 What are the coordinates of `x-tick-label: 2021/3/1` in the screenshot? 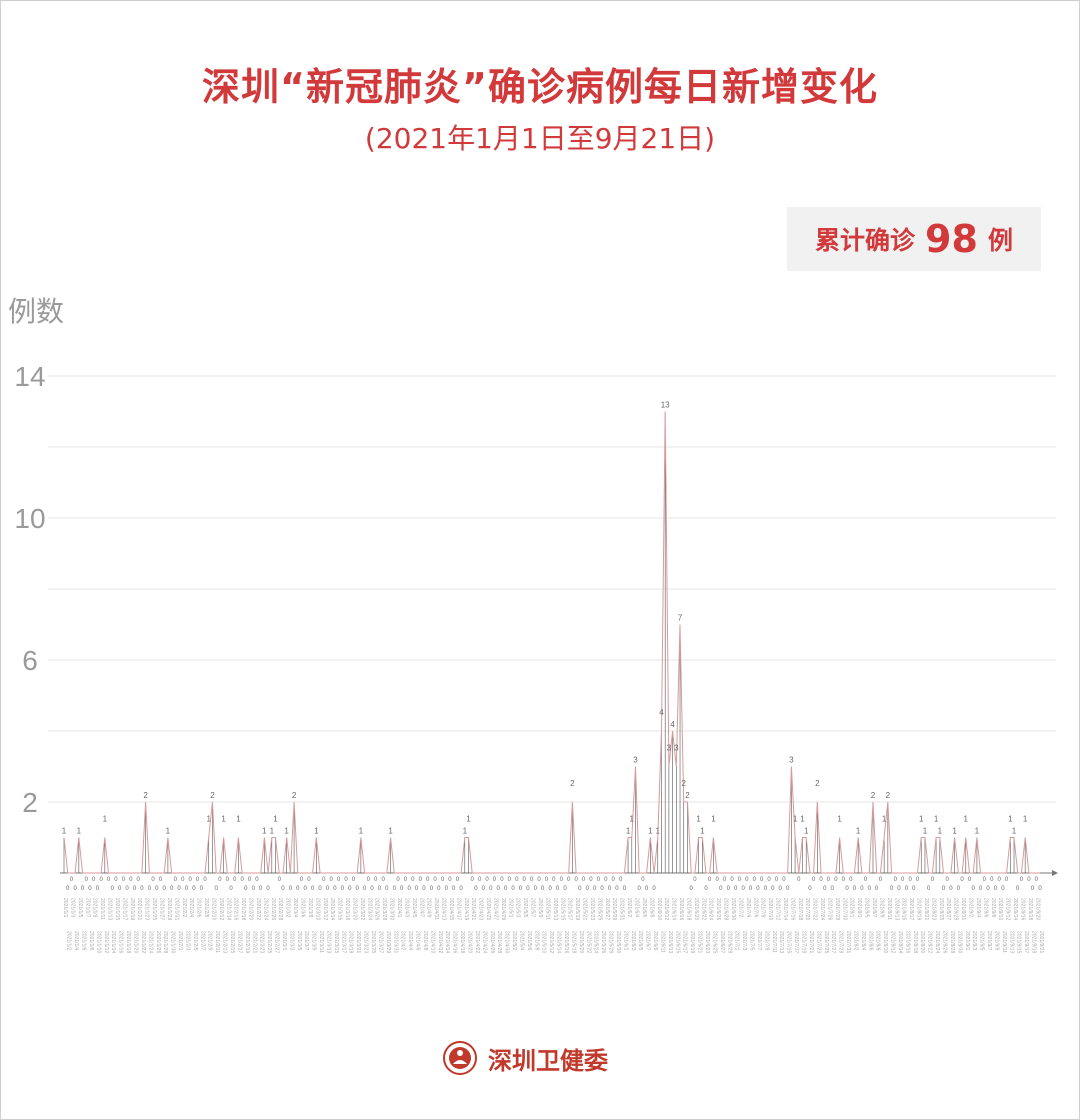 It's located at (284, 941).